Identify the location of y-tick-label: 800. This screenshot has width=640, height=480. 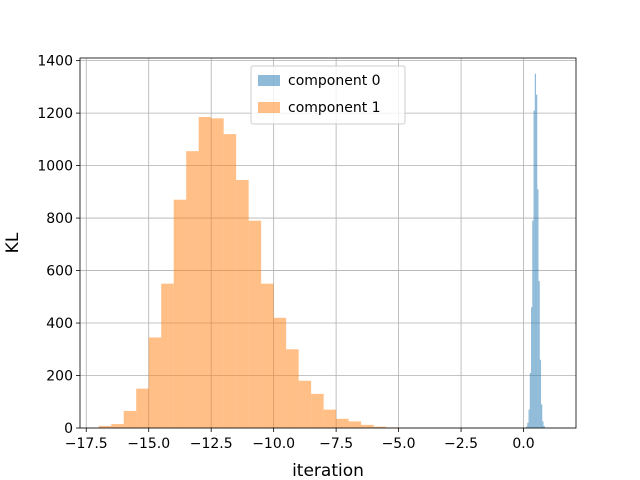
(59, 219).